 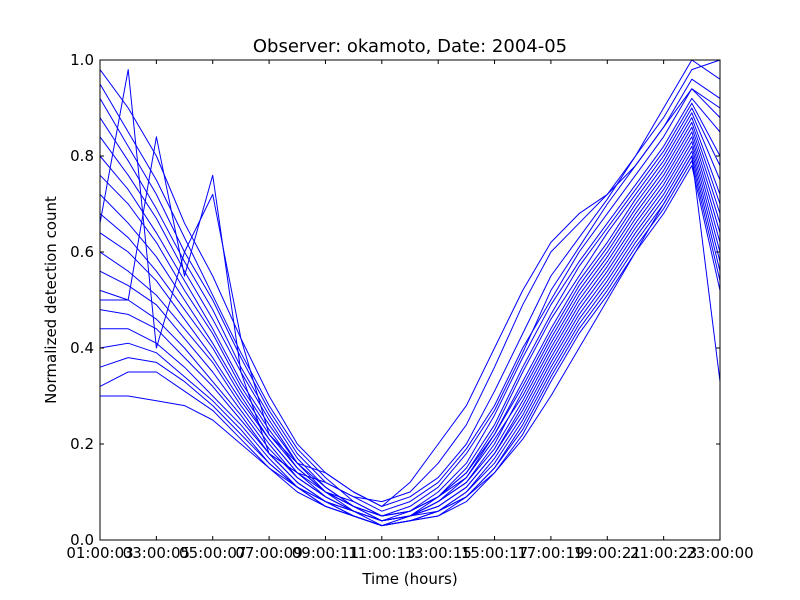 I want to click on x-tick-label: 11:00:13, so click(x=381, y=553).